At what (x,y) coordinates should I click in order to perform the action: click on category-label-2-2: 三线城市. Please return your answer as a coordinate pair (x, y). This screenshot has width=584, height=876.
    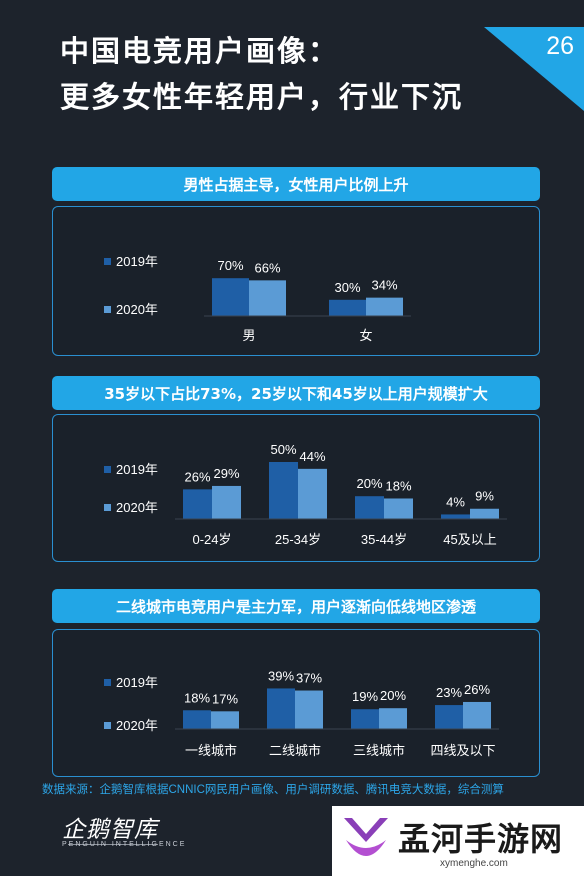
    Looking at the image, I should click on (379, 750).